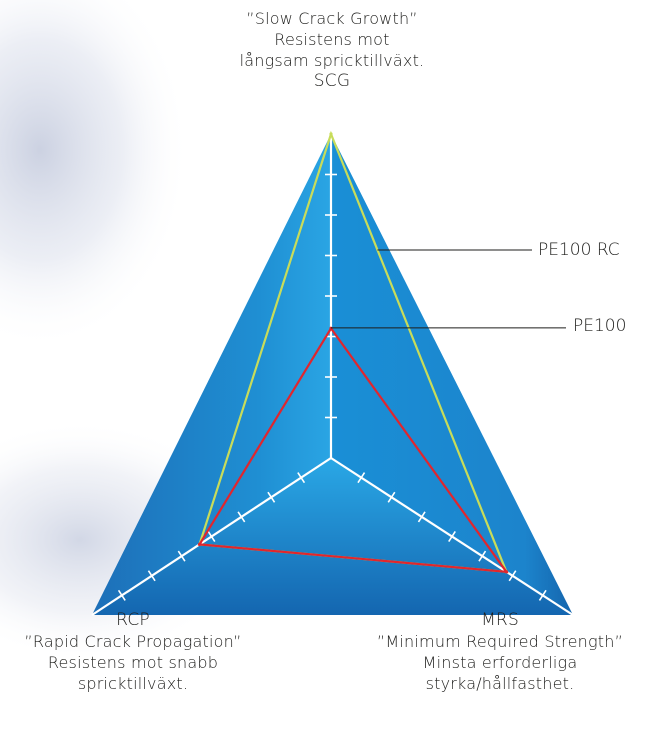 The image size is (649, 737). I want to click on axis-code-rcp: RCP, so click(133, 620).